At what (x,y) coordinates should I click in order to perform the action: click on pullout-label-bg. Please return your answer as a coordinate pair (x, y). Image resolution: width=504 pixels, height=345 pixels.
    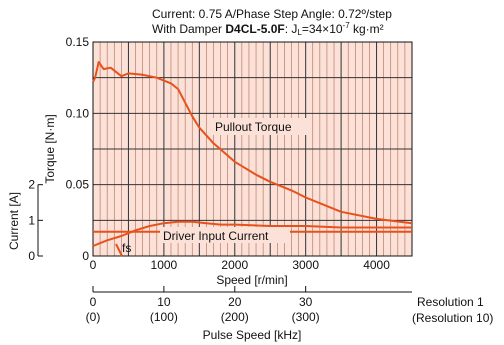
    Looking at the image, I should click on (260, 126).